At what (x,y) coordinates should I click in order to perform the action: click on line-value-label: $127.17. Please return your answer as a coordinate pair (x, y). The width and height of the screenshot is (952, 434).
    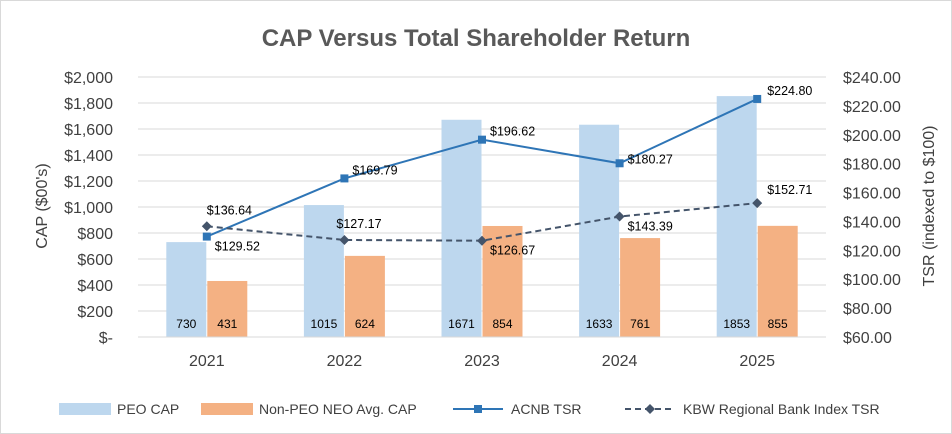
    Looking at the image, I should click on (358, 224).